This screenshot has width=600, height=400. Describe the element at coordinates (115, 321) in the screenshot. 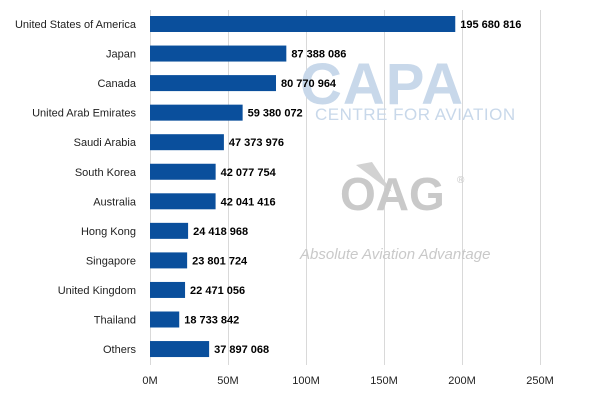

I see `category-label: Thailand` at that location.